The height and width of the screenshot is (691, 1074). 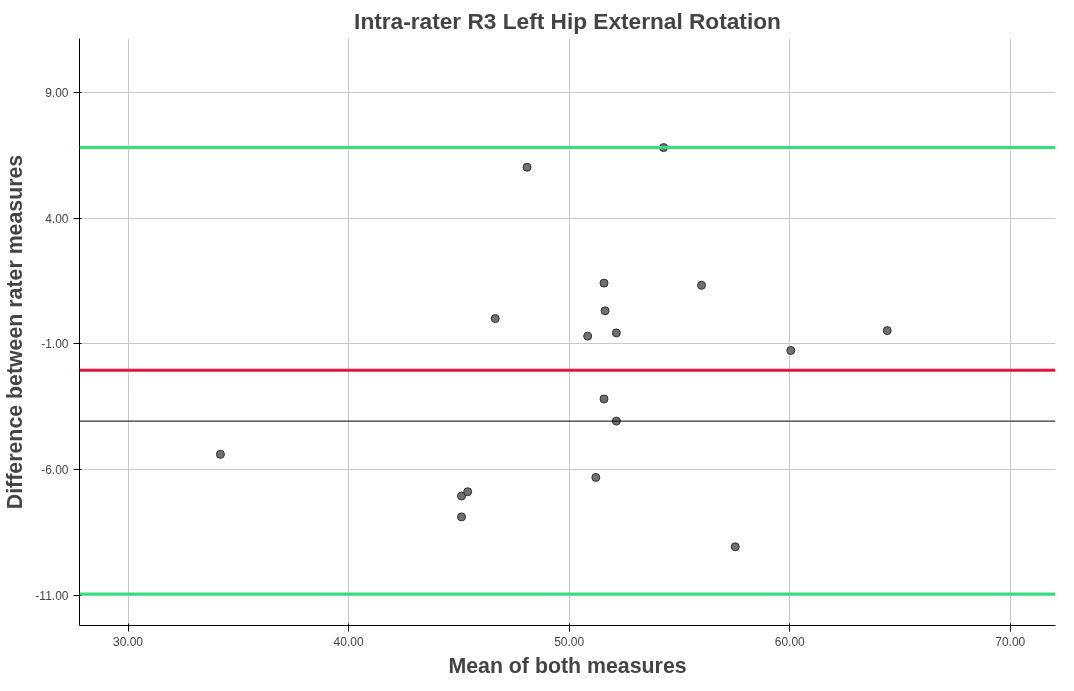 I want to click on y-tick-label: 9.00, so click(x=57, y=93).